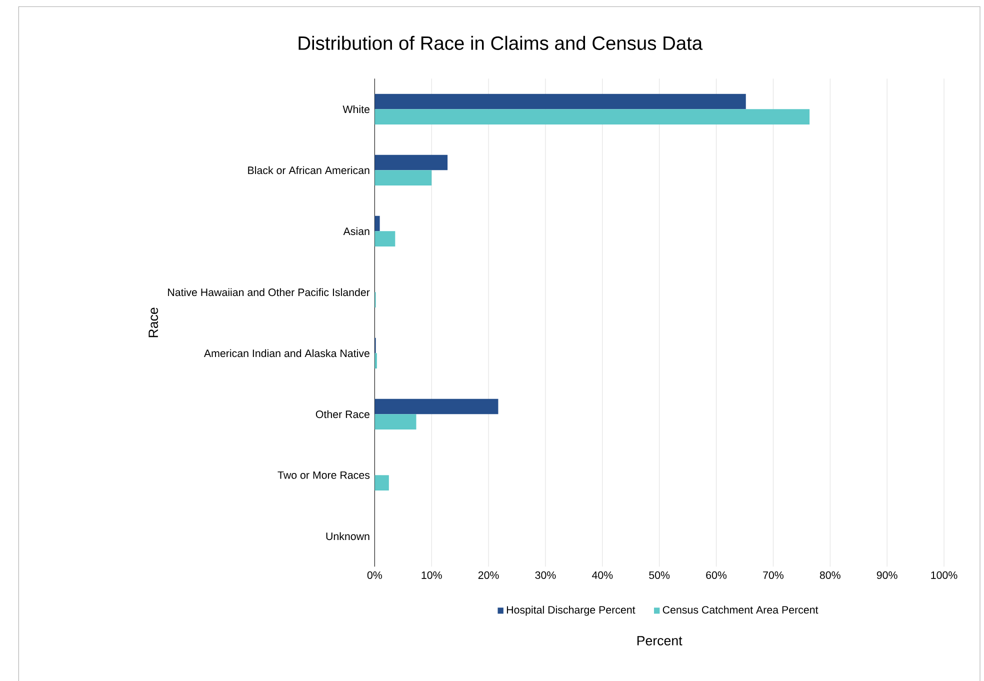 Image resolution: width=984 pixels, height=681 pixels. I want to click on y-tick-label: Two or More Races, so click(324, 475).